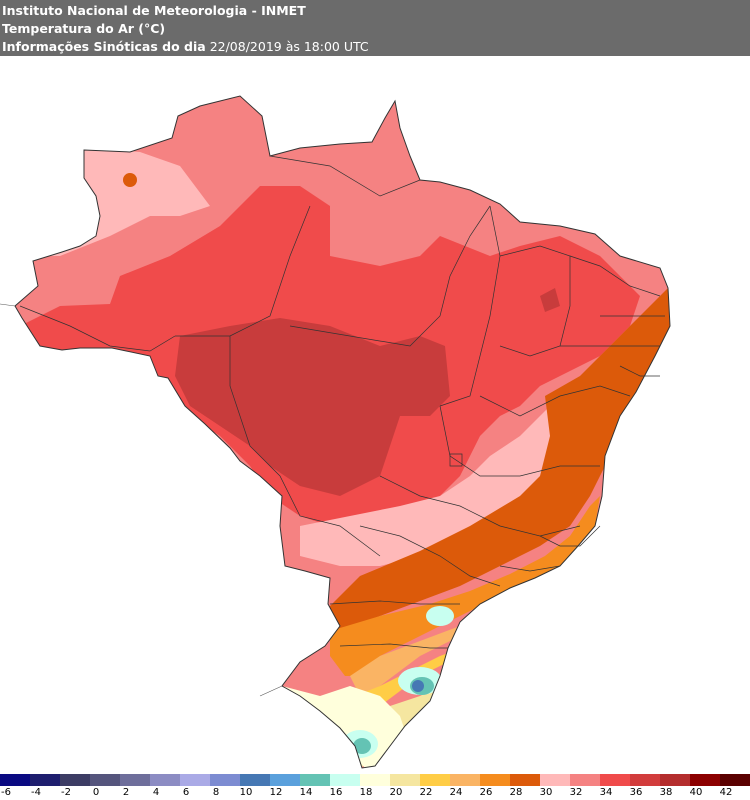 Image resolution: width=750 pixels, height=800 pixels. I want to click on synoptic-info-datetime: 22/08/2019 às 18:00 UTC, so click(289, 46).